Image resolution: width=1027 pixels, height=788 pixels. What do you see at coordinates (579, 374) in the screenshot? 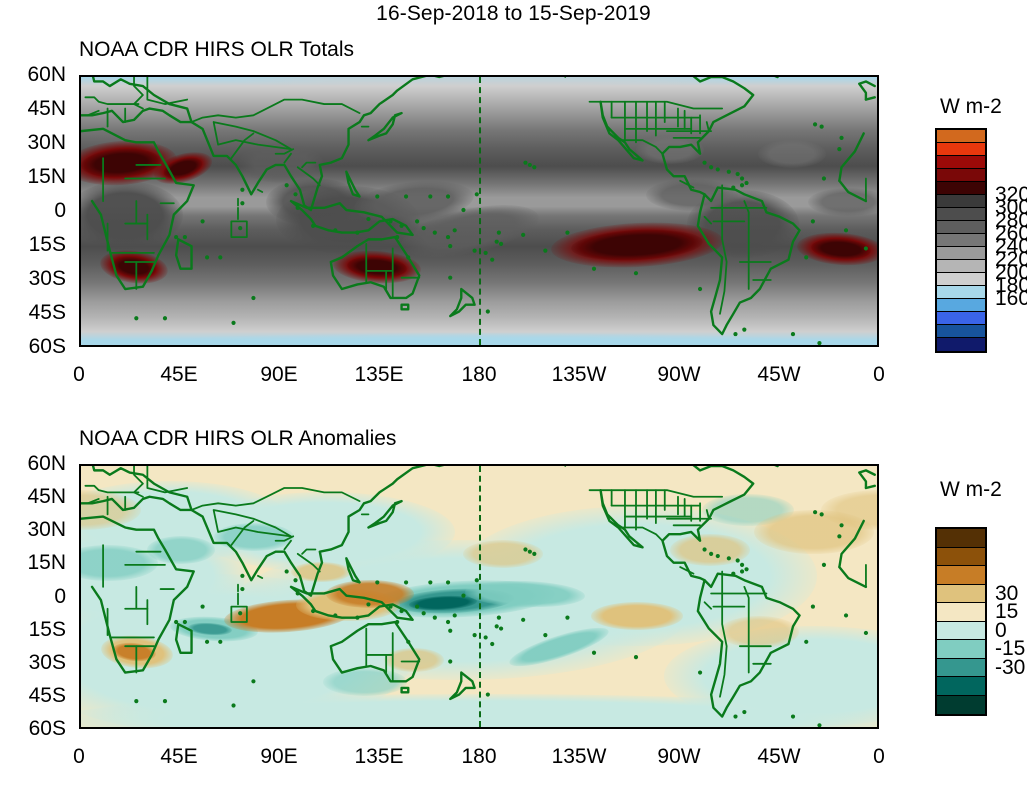
I see `x-axis-label: 135W` at bounding box center [579, 374].